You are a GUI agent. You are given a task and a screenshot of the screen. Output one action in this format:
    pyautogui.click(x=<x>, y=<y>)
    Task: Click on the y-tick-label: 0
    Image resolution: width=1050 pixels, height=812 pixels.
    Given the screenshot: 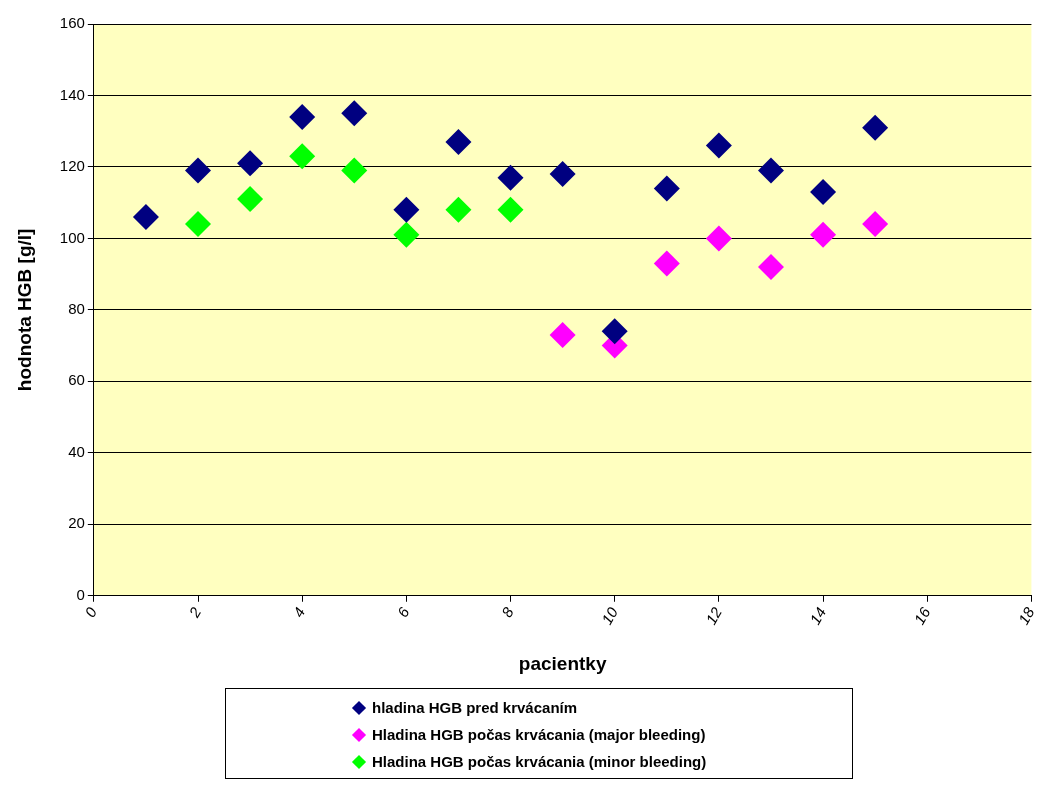 What is the action you would take?
    pyautogui.click(x=80, y=594)
    